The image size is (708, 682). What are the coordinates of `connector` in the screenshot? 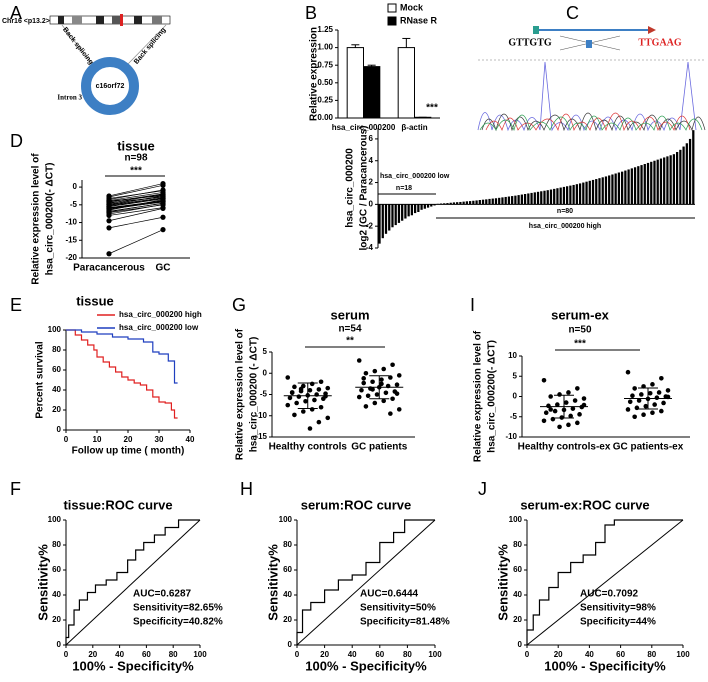 It's located at (77, 44).